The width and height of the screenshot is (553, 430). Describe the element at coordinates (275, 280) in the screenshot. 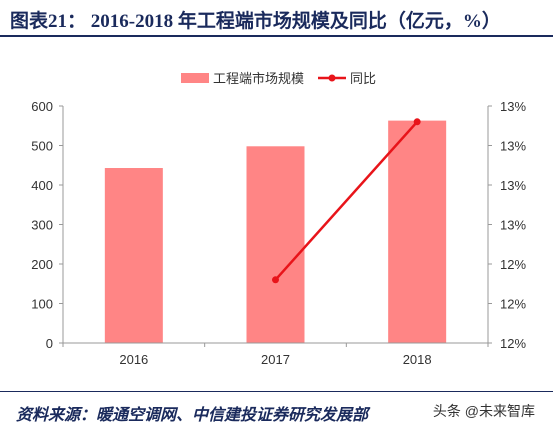

I see `line-point-2017` at that location.